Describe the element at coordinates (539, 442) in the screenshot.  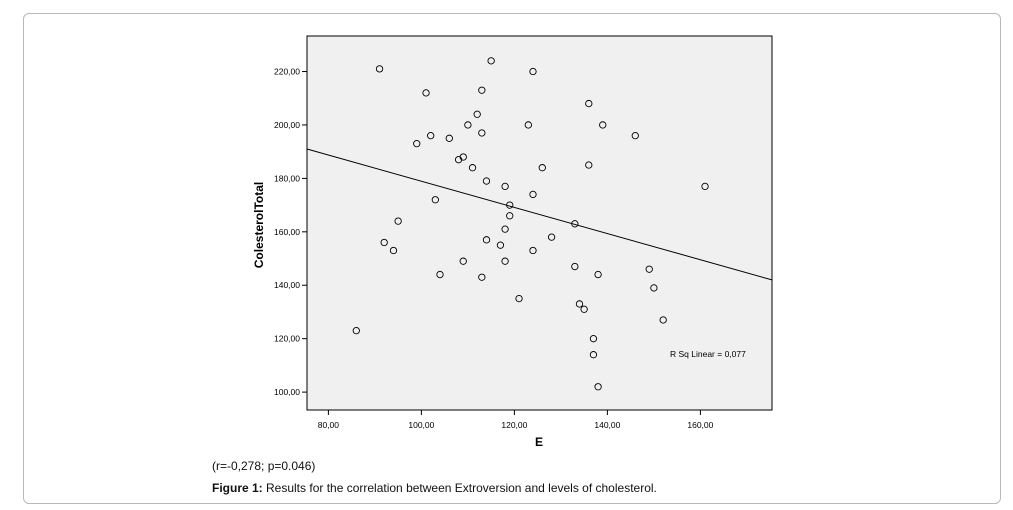
I see `x-axis-title: E` at that location.